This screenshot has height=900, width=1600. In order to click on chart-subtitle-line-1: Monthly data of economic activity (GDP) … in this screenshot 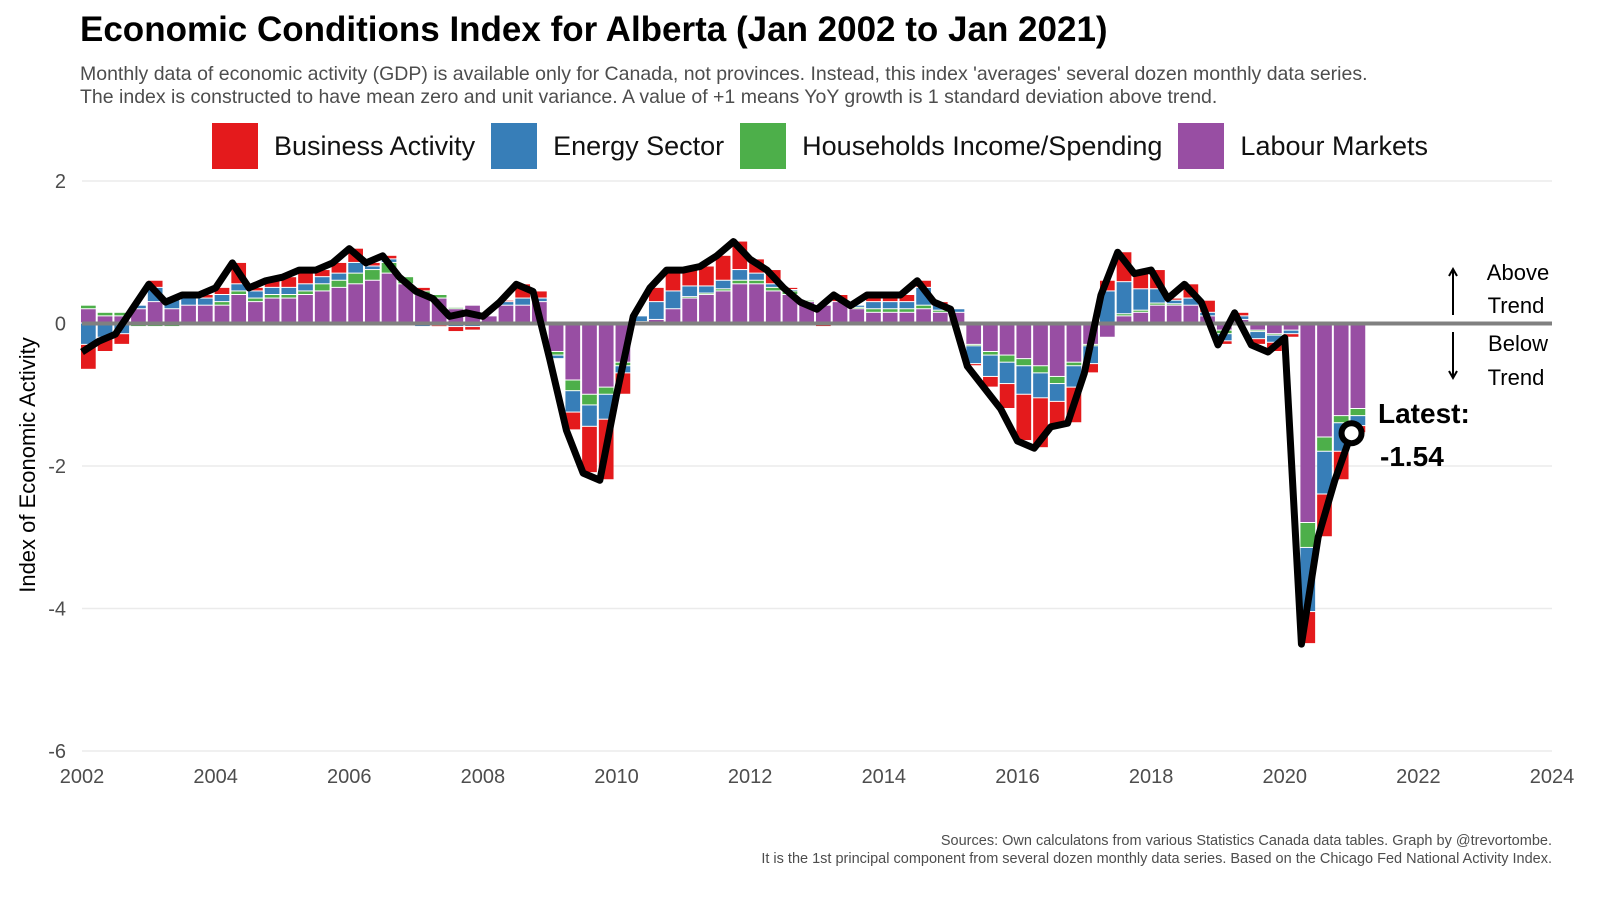, I will do `click(724, 74)`.